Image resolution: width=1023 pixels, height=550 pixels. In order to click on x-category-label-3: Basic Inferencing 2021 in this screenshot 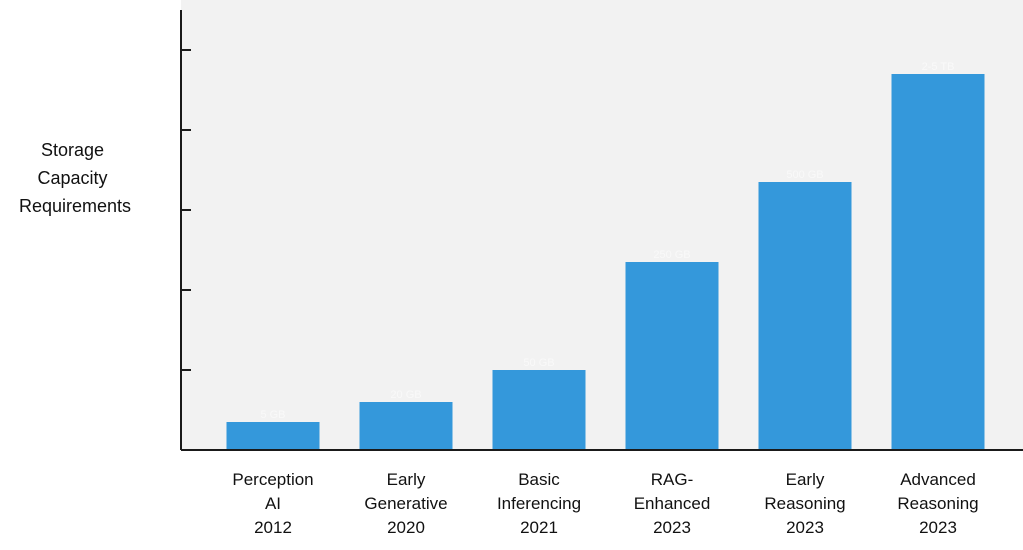, I will do `click(539, 503)`.